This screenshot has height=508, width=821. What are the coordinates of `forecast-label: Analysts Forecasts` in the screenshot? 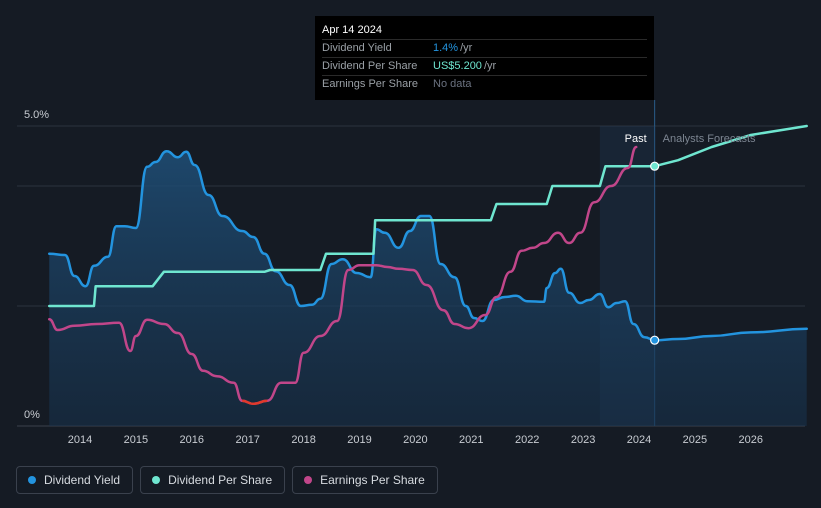 It's located at (709, 139).